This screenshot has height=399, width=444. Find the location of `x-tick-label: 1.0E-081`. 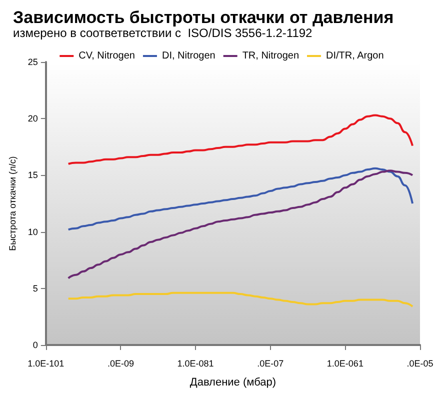

x-tick-label: 1.0E-081 is located at coordinates (195, 363).